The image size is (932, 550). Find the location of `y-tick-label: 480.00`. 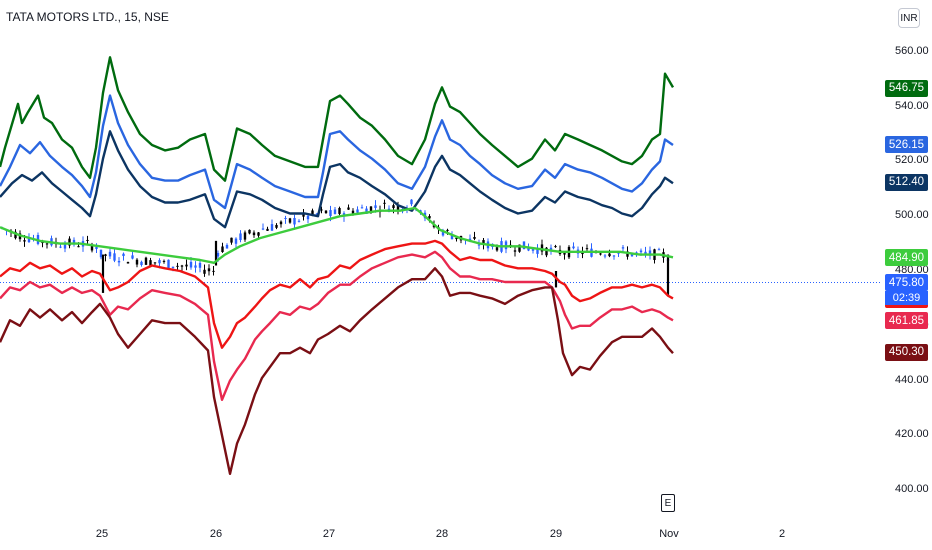

y-tick-label: 480.00 is located at coordinates (912, 270).